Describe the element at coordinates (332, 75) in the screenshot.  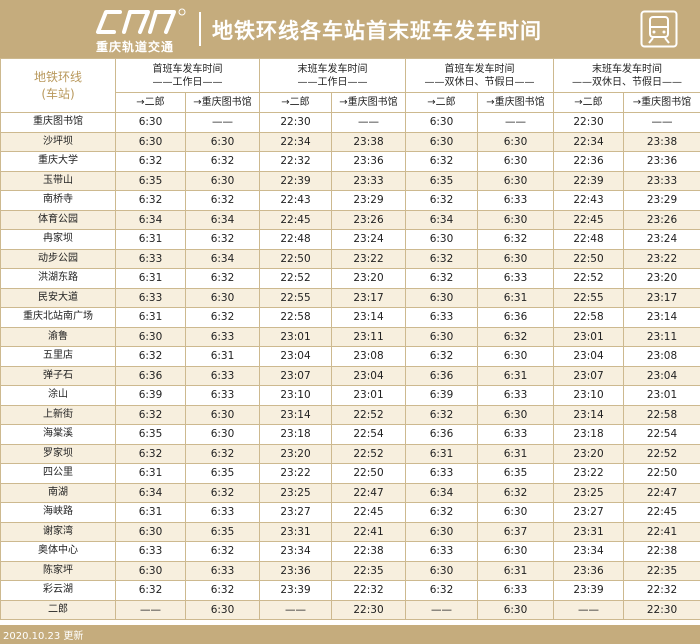
I see `group-header-last-weekday: 末班车发车时间 ——工作日——` at that location.